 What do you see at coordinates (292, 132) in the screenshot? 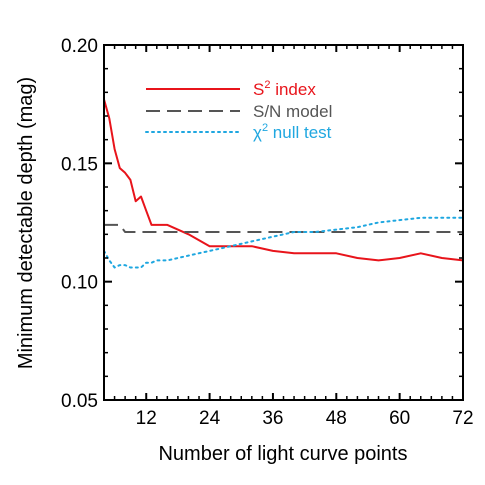
I see `legend-label-2: χ2 null test` at bounding box center [292, 132].